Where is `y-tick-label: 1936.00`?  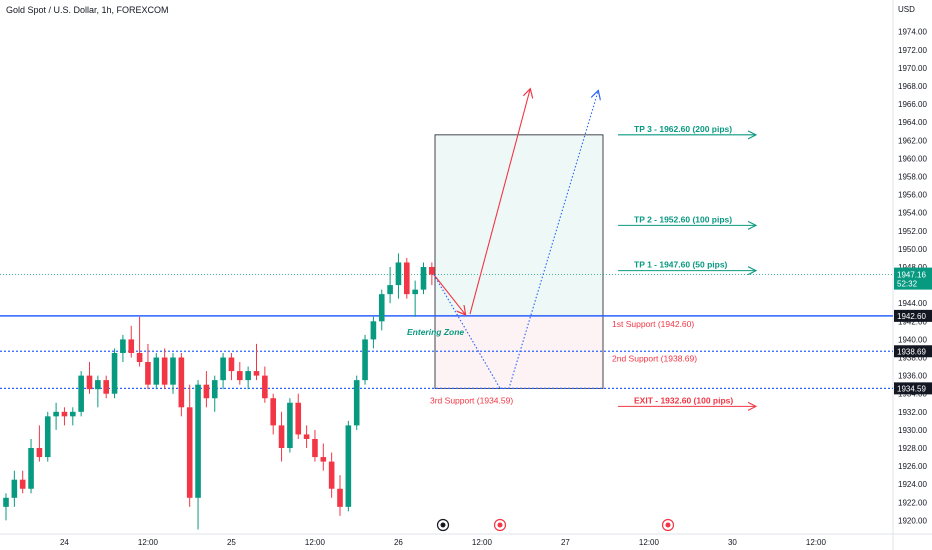
y-tick-label: 1936.00 is located at coordinates (912, 376).